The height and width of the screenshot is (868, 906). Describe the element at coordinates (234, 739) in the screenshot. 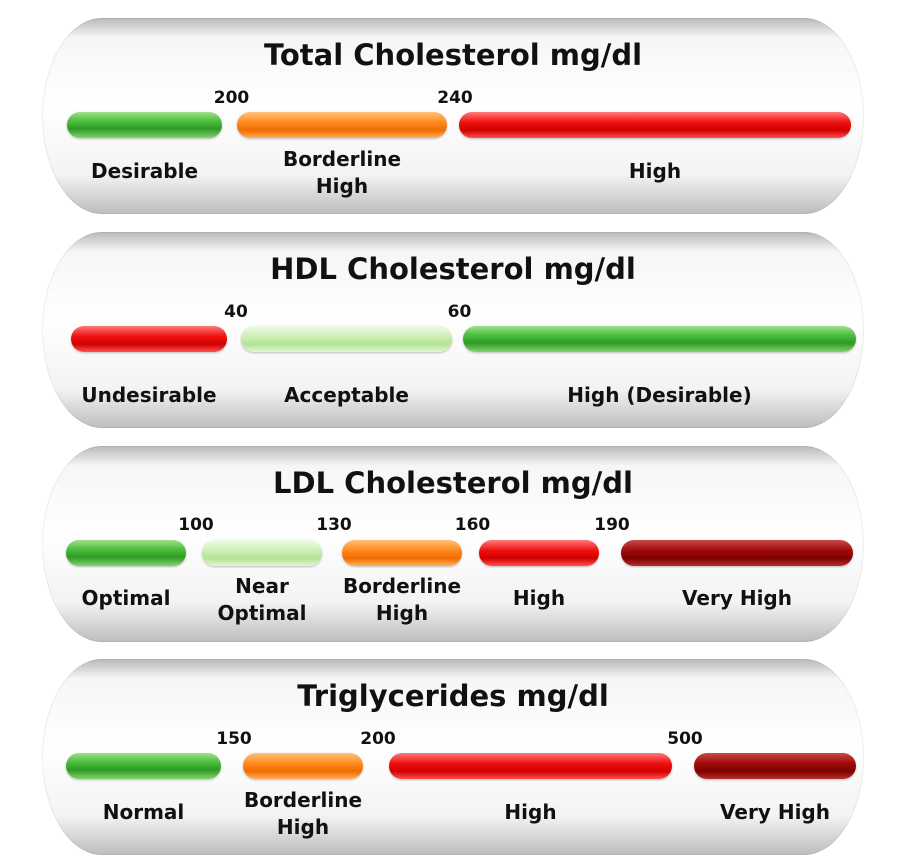

I see `threshold-label-150: 150` at that location.